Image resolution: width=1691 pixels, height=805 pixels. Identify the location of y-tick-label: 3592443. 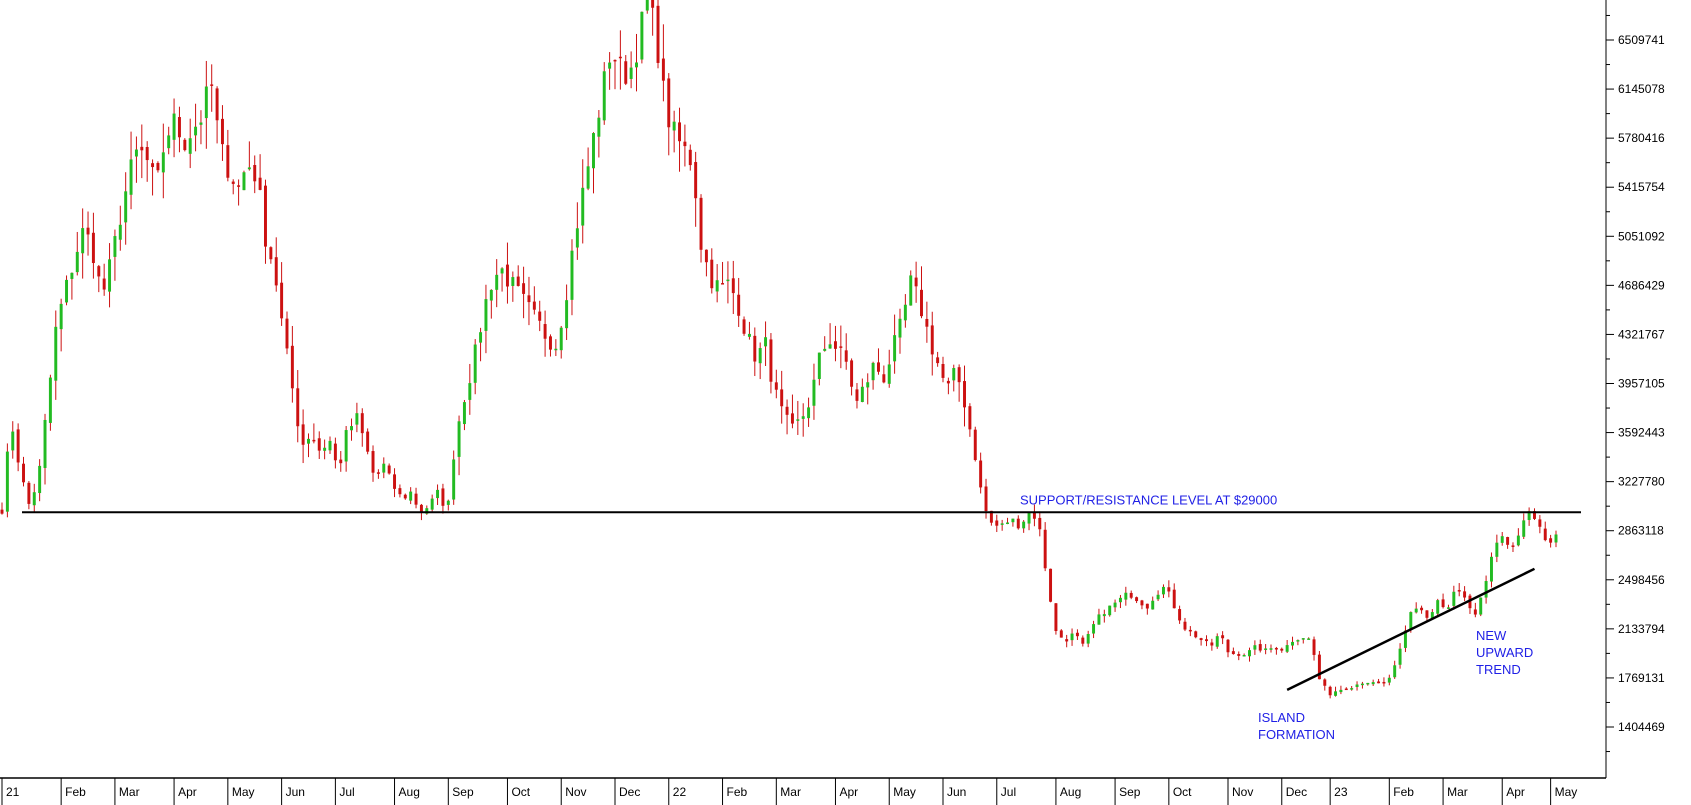
(1641, 433).